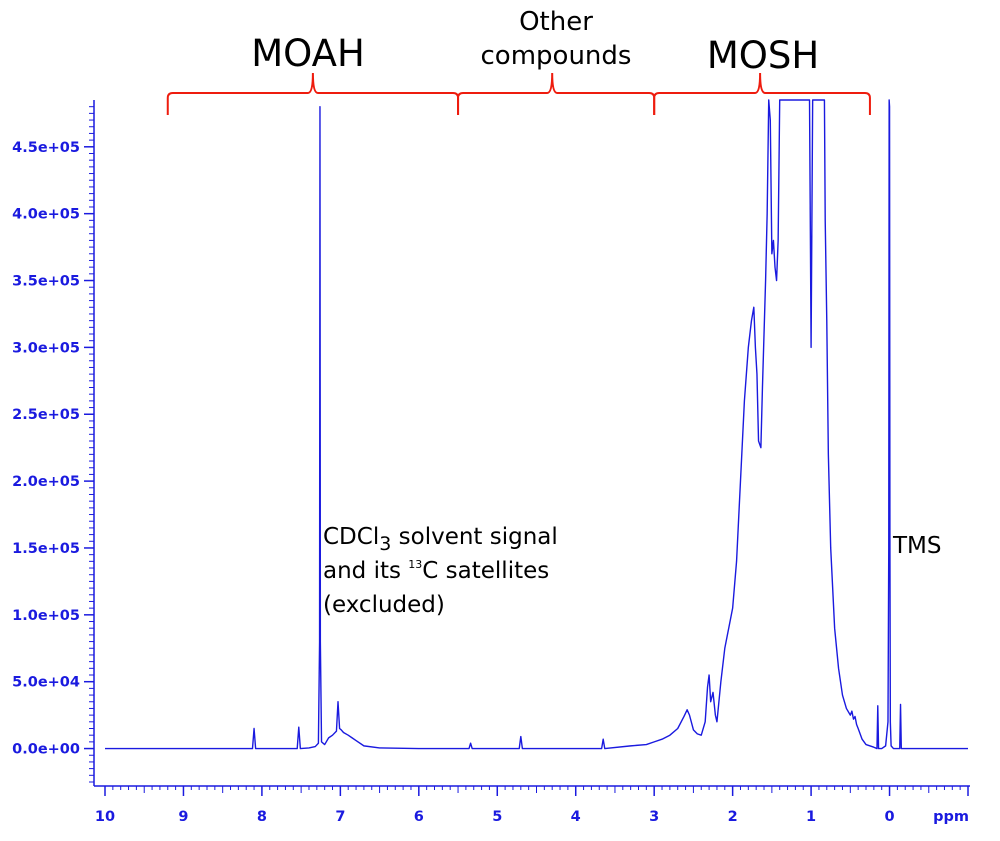  I want to click on x-tick-label: 10, so click(105, 817).